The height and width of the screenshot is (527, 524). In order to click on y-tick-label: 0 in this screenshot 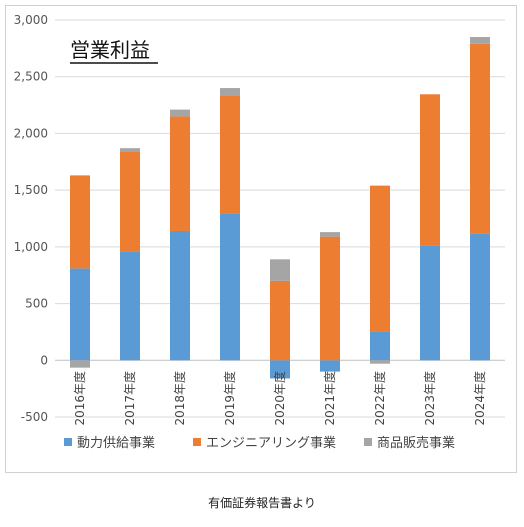, I will do `click(44, 360)`.